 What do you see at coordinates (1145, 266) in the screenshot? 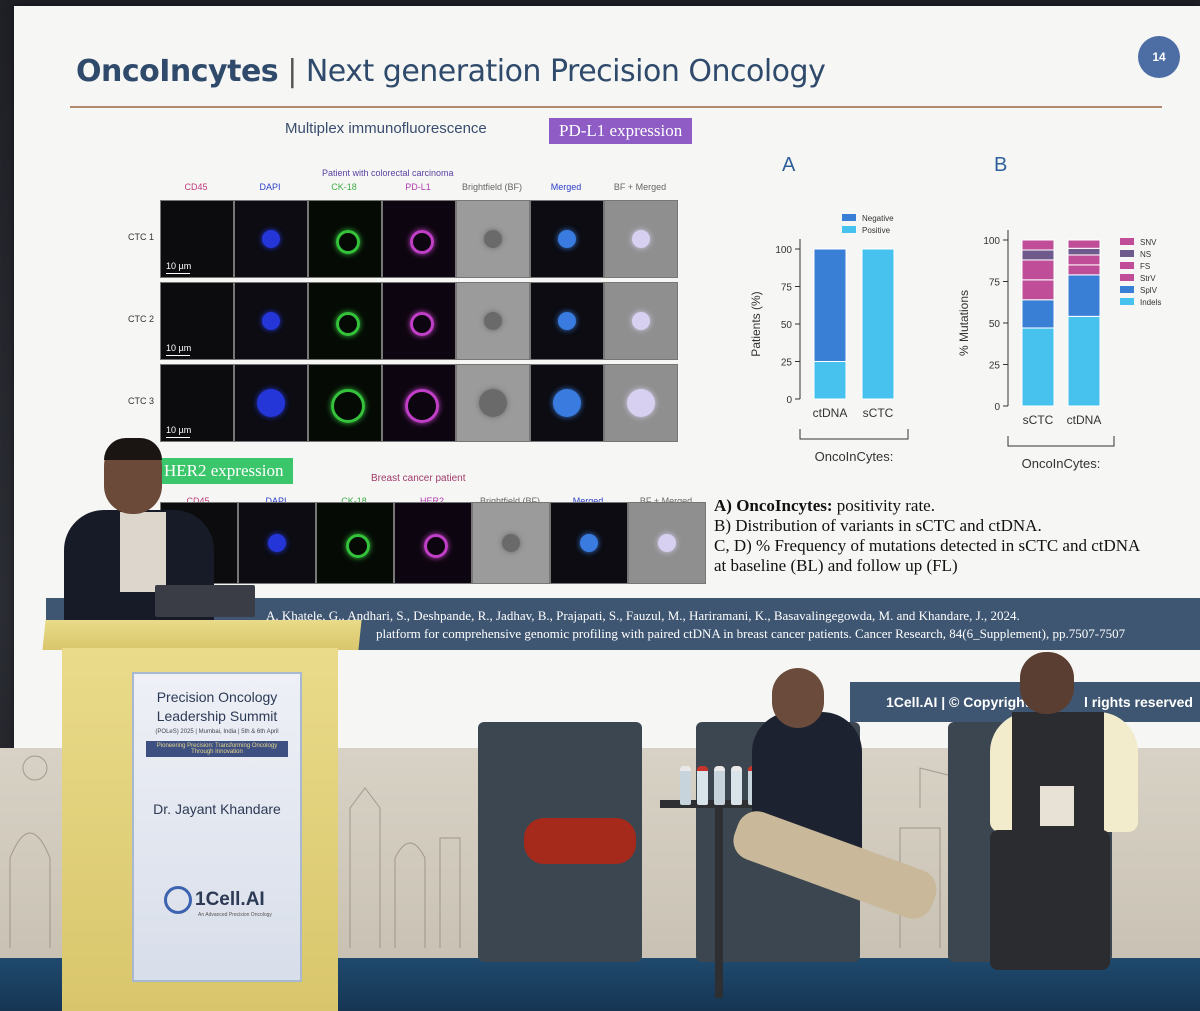
I see `chart-b-legend-label: FS` at bounding box center [1145, 266].